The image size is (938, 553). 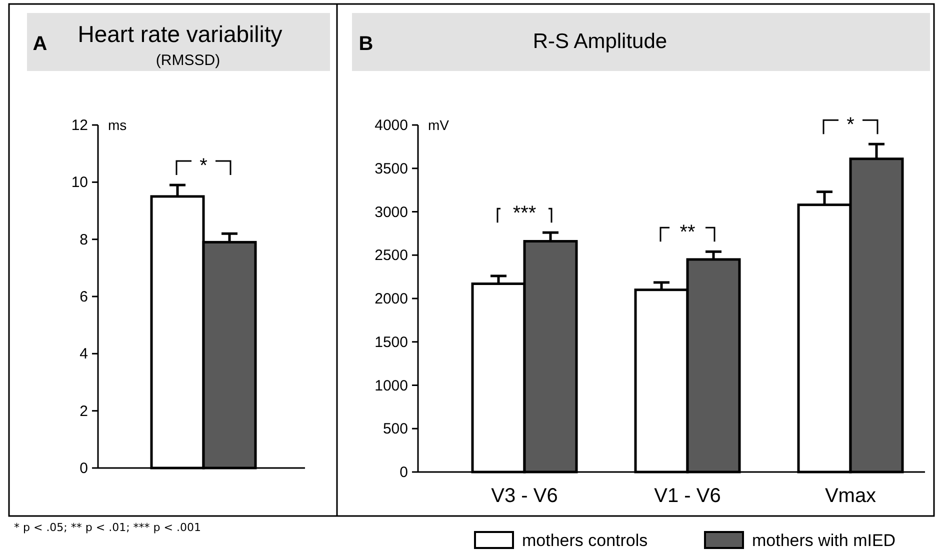 What do you see at coordinates (600, 41) in the screenshot?
I see `chart-title: R-S Amplitude` at bounding box center [600, 41].